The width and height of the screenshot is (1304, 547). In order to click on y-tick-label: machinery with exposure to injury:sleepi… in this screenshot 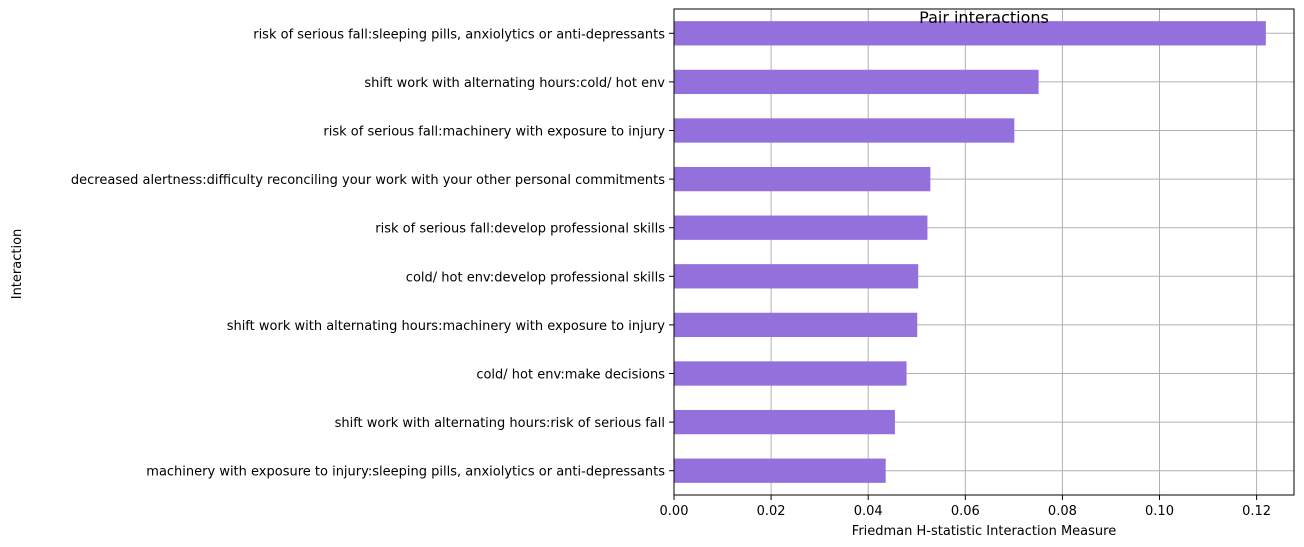, I will do `click(405, 472)`.